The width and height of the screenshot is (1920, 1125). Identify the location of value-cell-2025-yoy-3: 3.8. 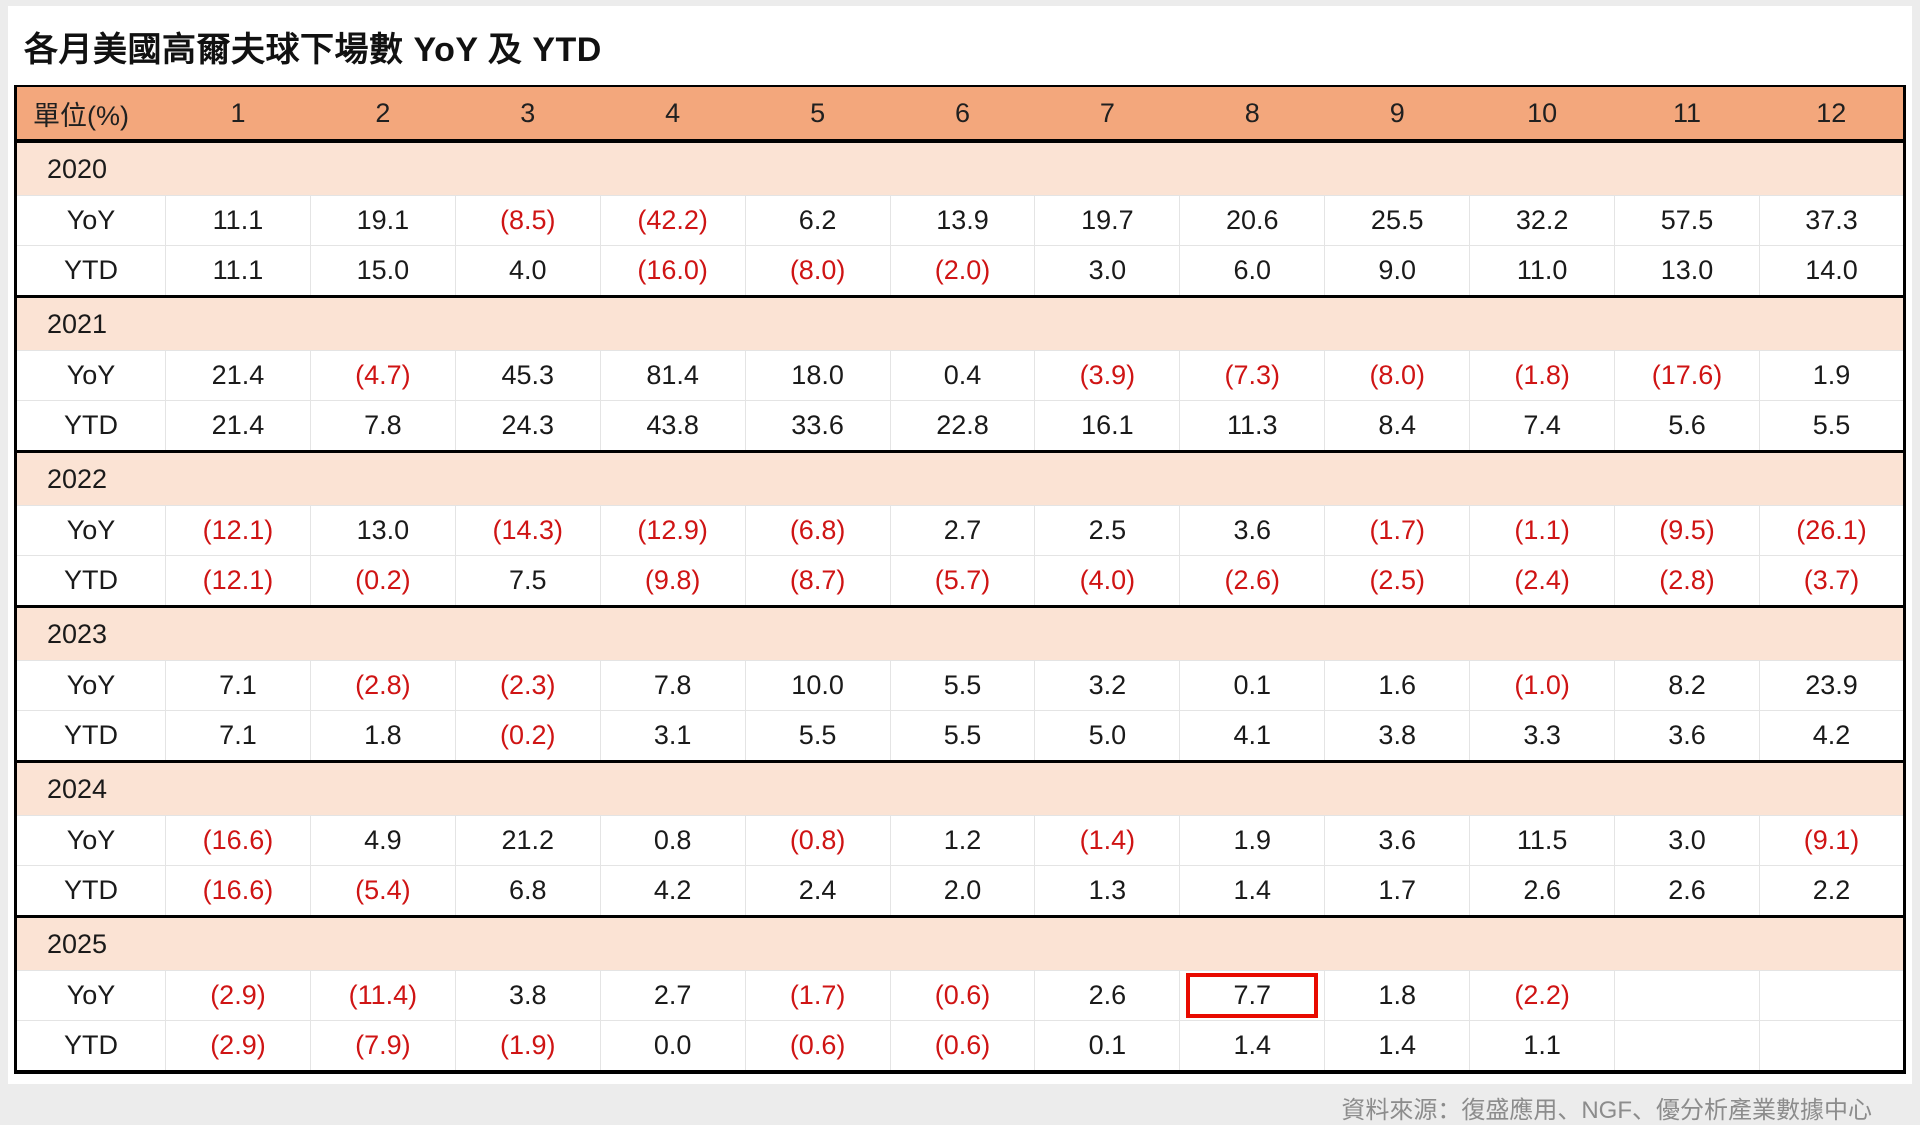
(527, 995).